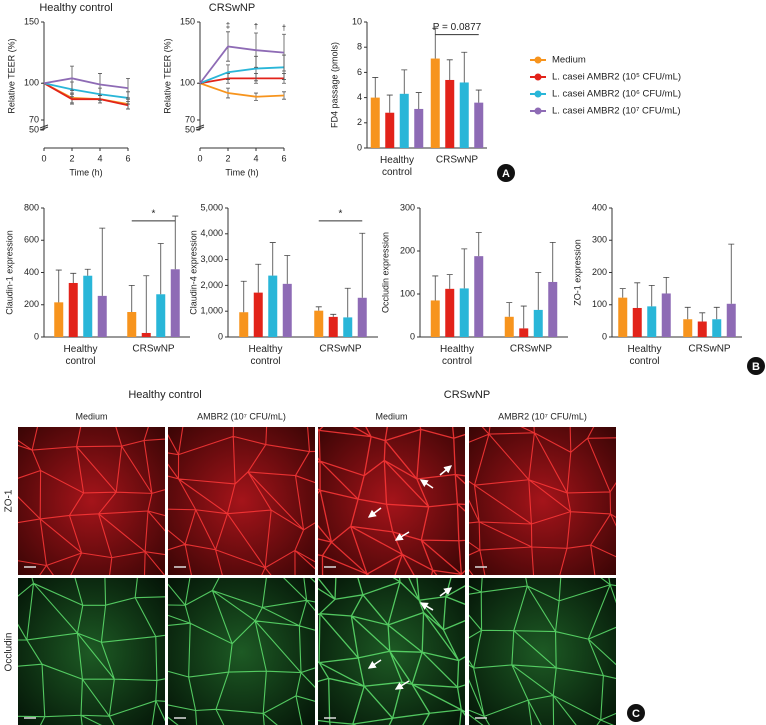  I want to click on x-tick-label: 0, so click(43, 158).